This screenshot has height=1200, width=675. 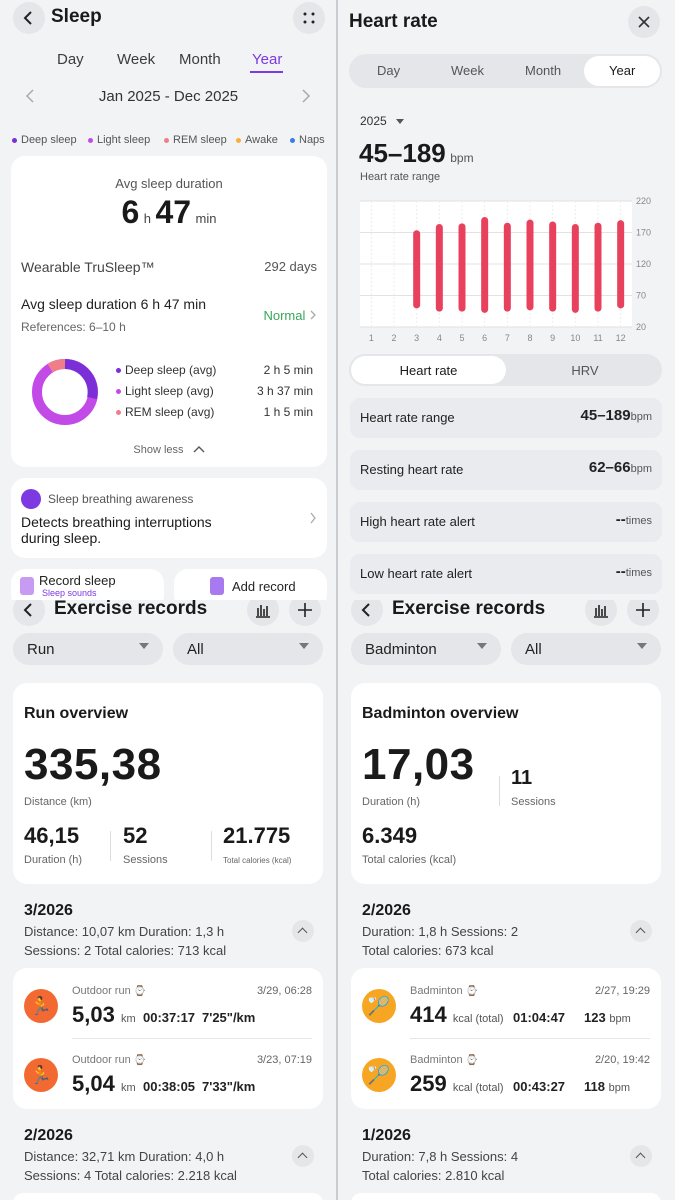 What do you see at coordinates (229, 1086) in the screenshot?
I see `activity-pace: 7'33"/km` at bounding box center [229, 1086].